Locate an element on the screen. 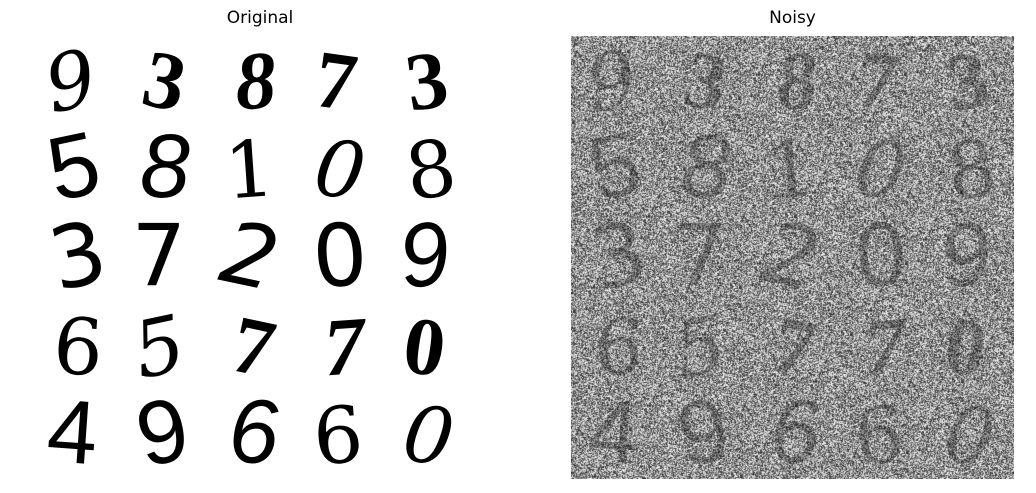 Image resolution: width=1036 pixels, height=493 pixels. noisy-digit-r1-c3: 0 is located at coordinates (881, 171).